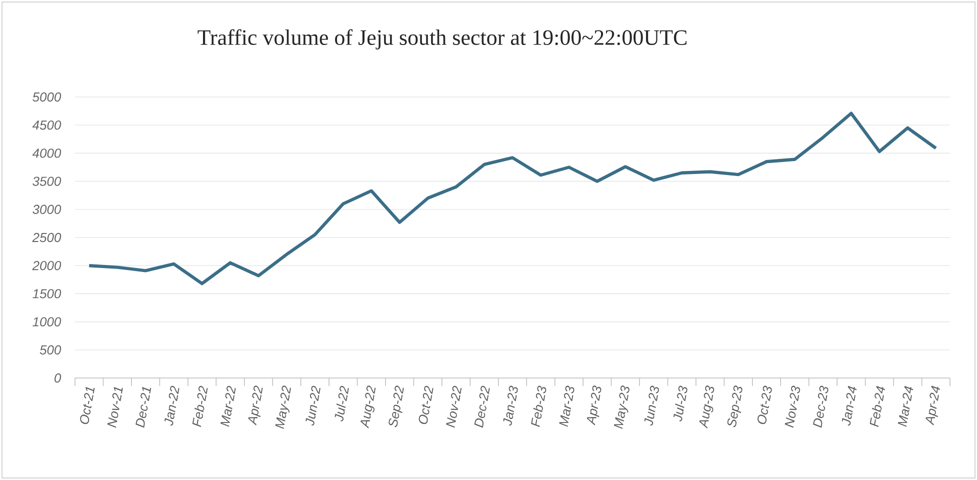  I want to click on y-tick-label: 4000, so click(47, 153).